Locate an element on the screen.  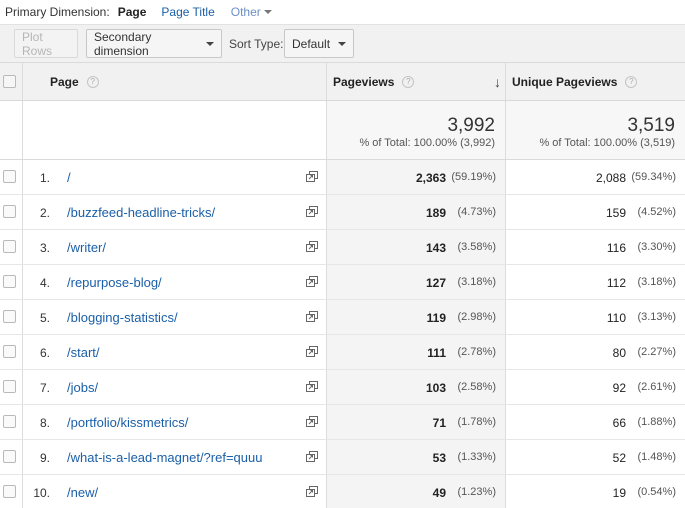
select-all-checkbox is located at coordinates (9, 81).